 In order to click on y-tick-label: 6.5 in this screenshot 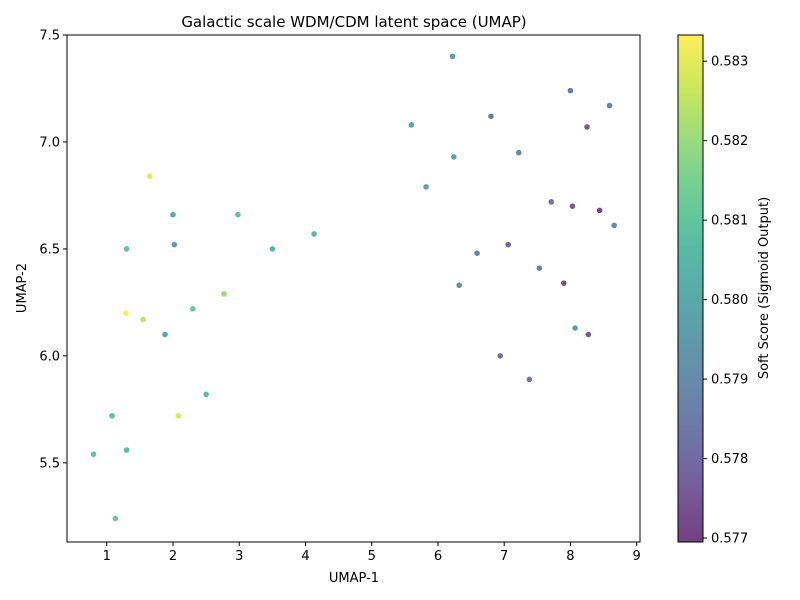, I will do `click(49, 249)`.